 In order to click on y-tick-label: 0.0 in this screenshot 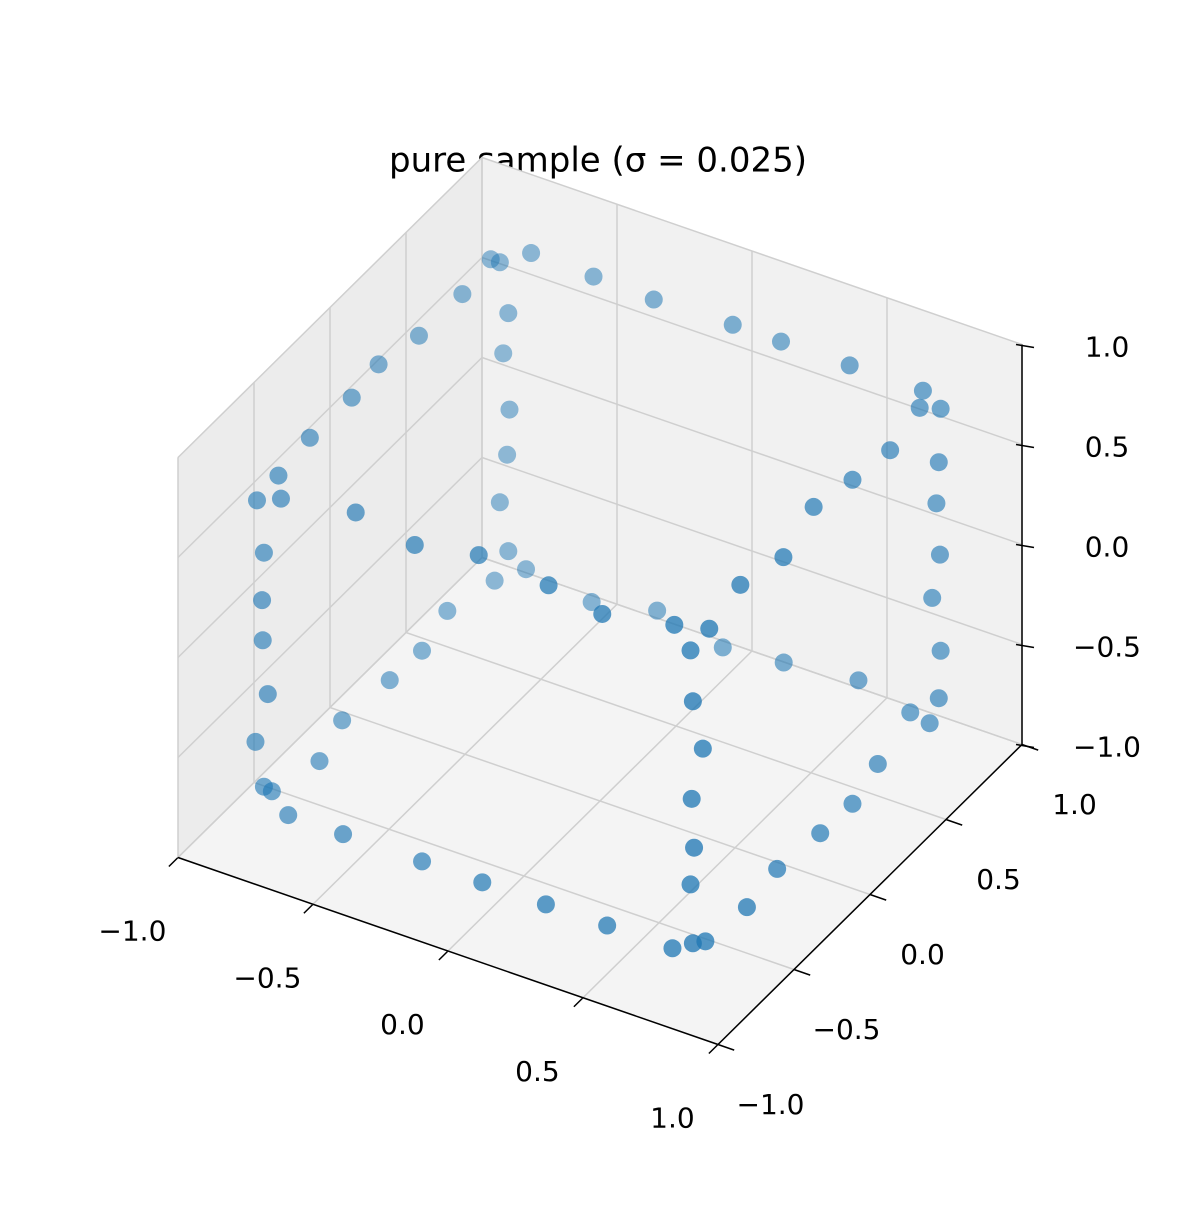, I will do `click(922, 954)`.